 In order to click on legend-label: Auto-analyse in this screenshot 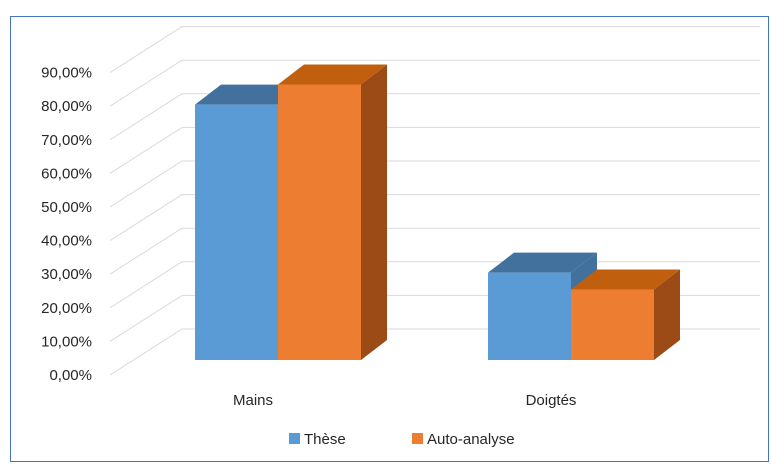, I will do `click(471, 439)`.